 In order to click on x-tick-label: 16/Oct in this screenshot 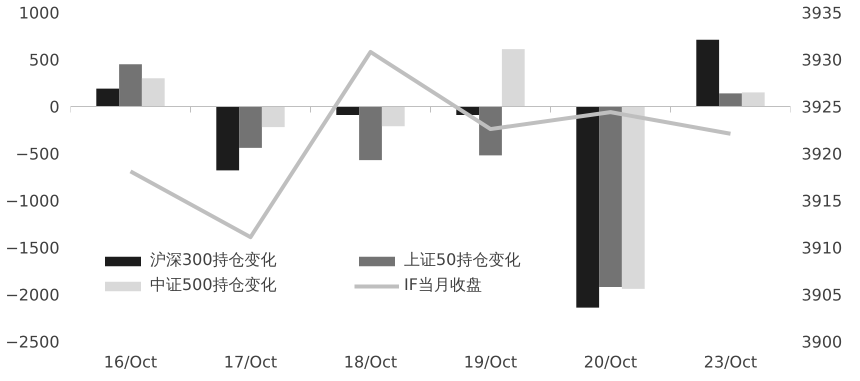, I will do `click(131, 362)`.